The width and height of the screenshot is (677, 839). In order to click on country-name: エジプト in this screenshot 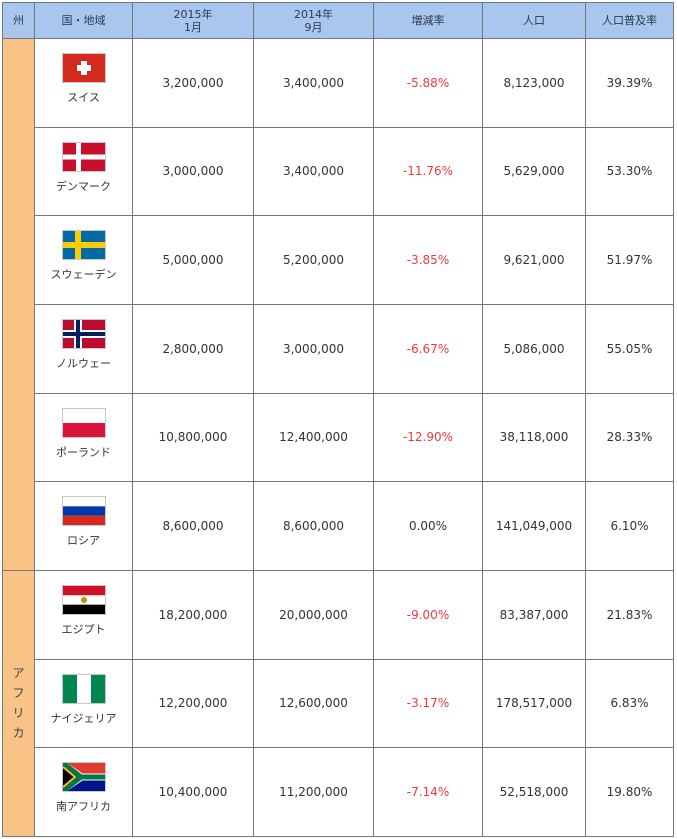, I will do `click(83, 629)`.